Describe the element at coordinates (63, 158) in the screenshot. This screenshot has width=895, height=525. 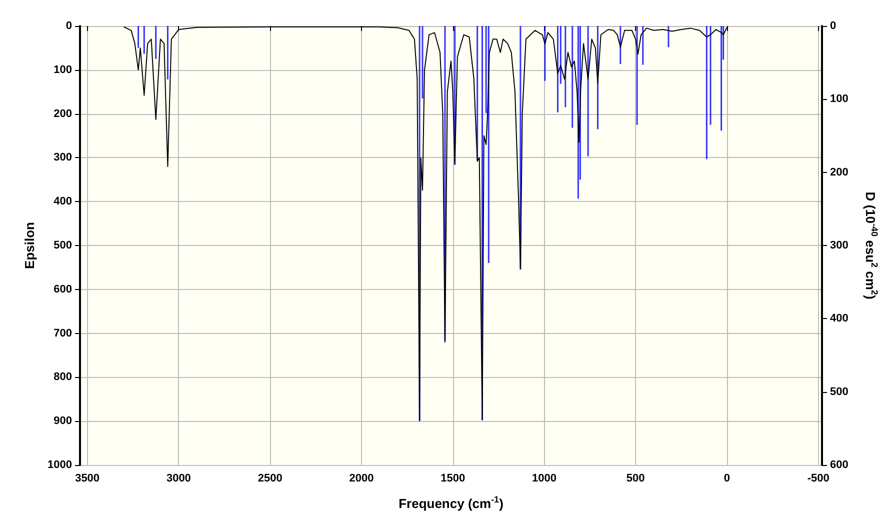
I see `y-tick-label: 300` at that location.